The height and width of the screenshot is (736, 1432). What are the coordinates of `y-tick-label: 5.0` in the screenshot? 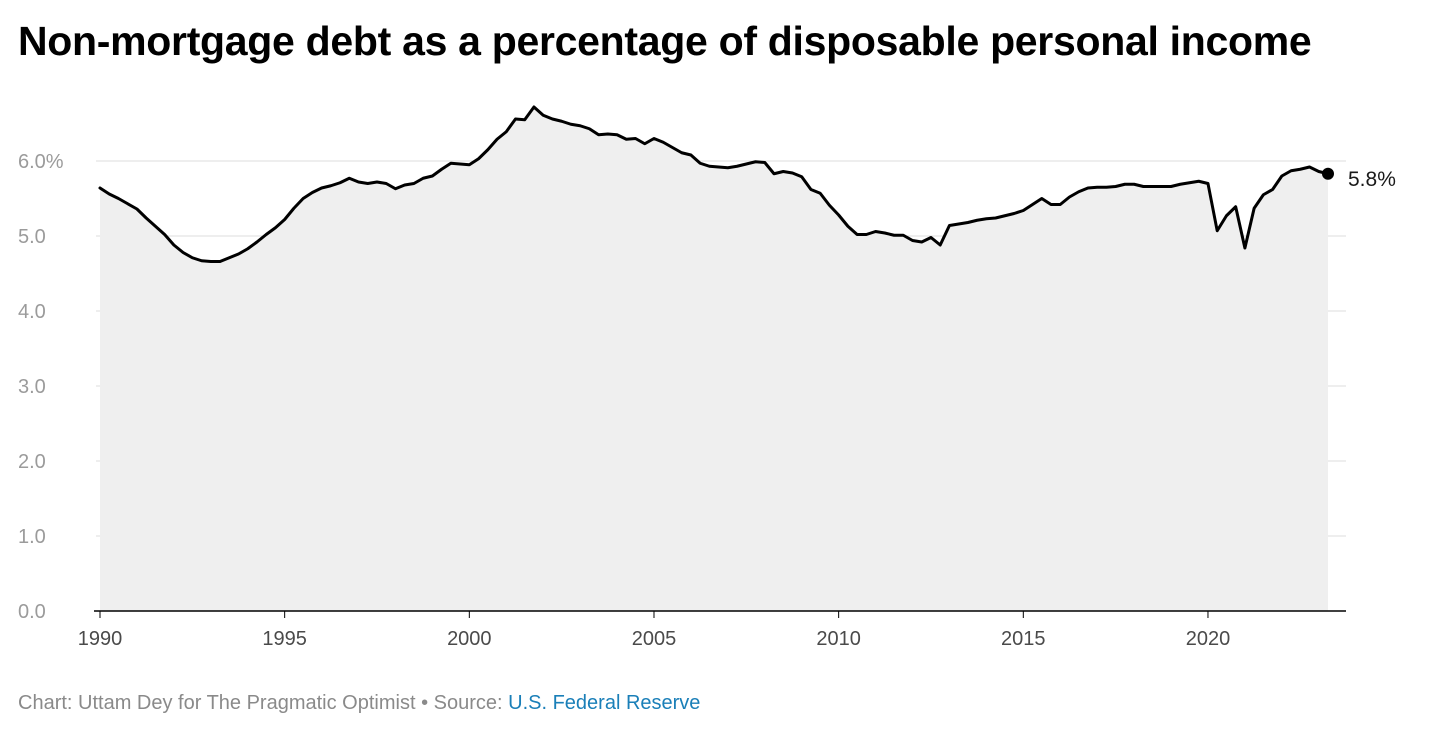 It's located at (32, 237).